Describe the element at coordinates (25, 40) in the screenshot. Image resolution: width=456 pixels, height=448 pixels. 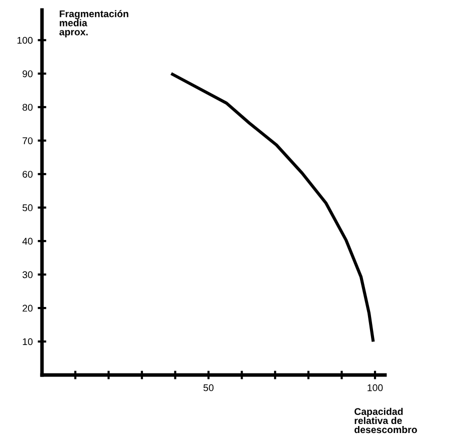
I see `y-tick-label: 100` at that location.